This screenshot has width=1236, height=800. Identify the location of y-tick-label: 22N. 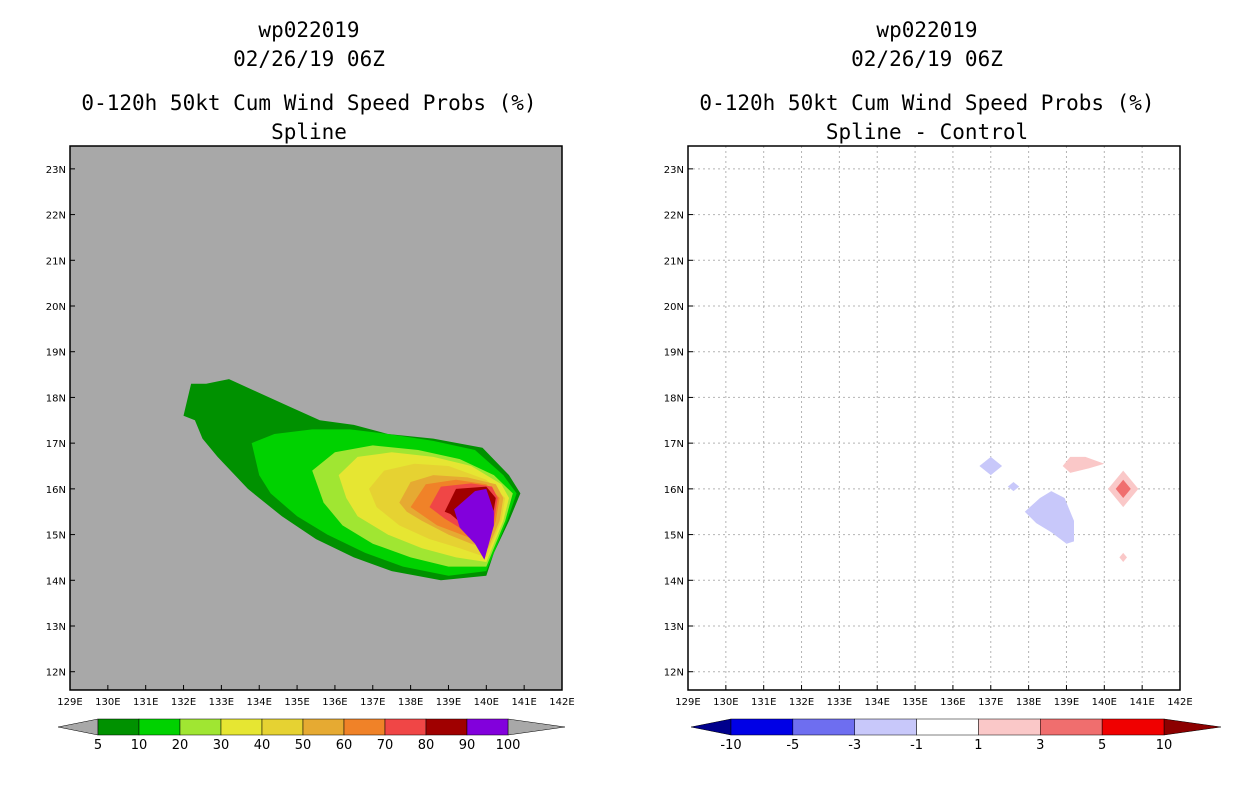
(674, 216).